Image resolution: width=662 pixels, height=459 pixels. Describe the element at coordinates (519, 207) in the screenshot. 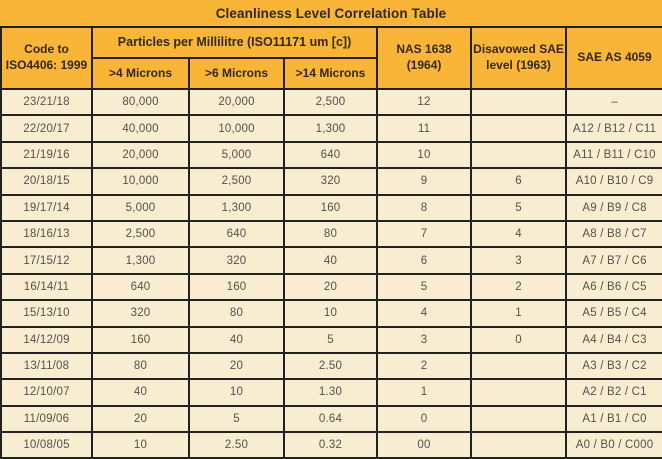

I see `cell-disavowed-sae: 5` at that location.